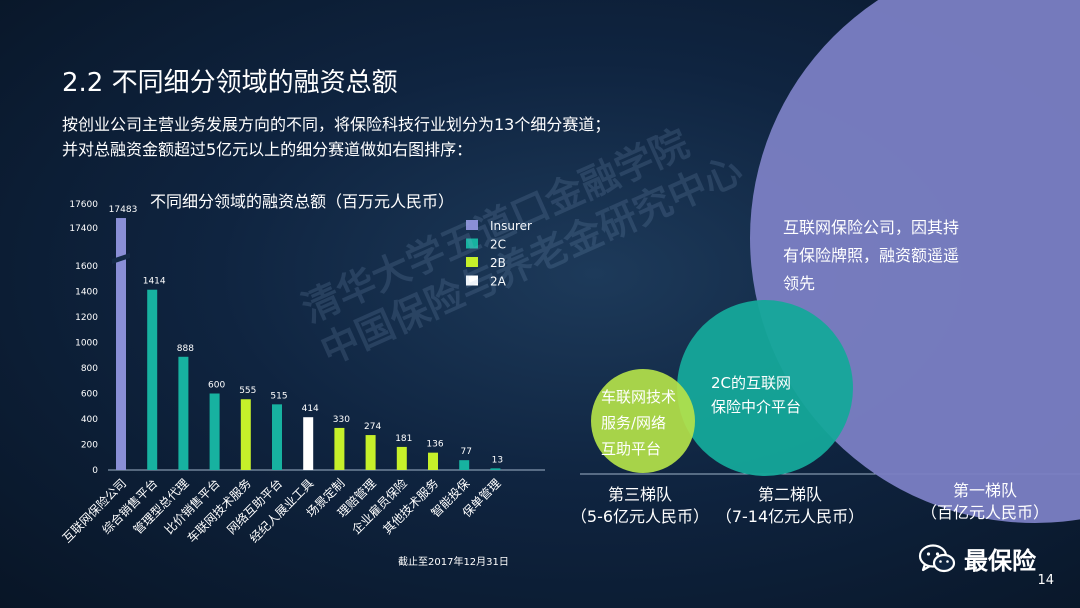 The height and width of the screenshot is (608, 1080). I want to click on legend-label: 2B, so click(498, 263).